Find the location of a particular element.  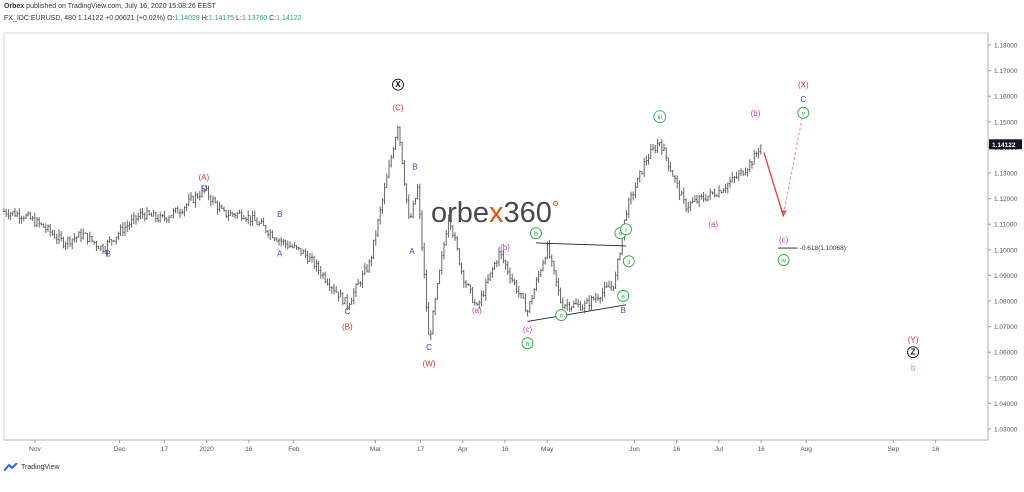

y-tick-label: 1.18000 is located at coordinates (1006, 46).